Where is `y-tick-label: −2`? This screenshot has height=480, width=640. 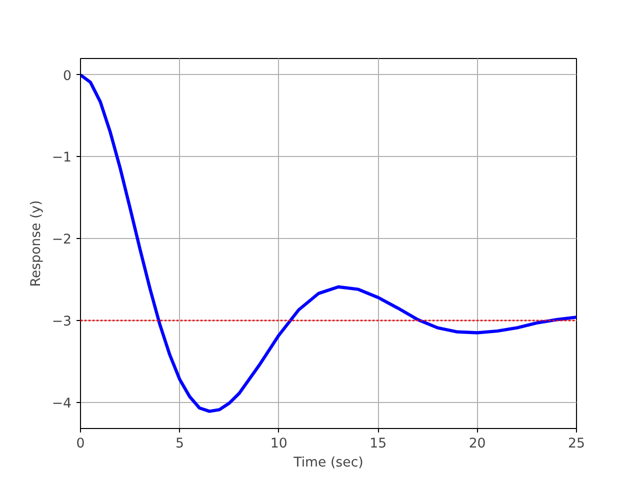 y-tick-label: −2 is located at coordinates (62, 240).